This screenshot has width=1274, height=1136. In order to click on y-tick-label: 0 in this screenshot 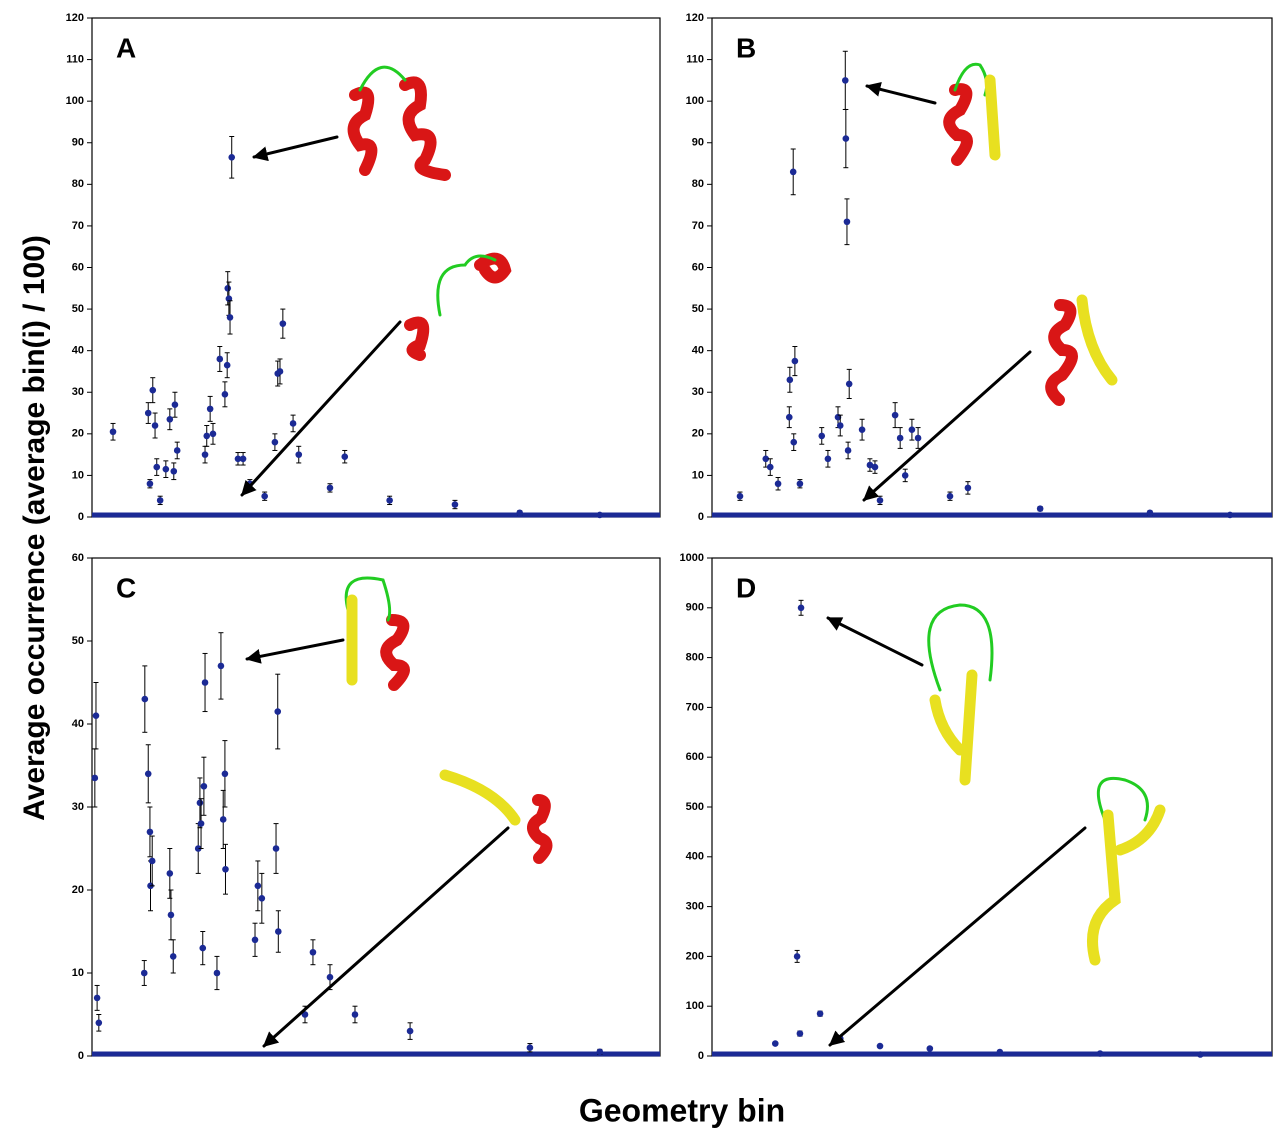, I will do `click(701, 1056)`.